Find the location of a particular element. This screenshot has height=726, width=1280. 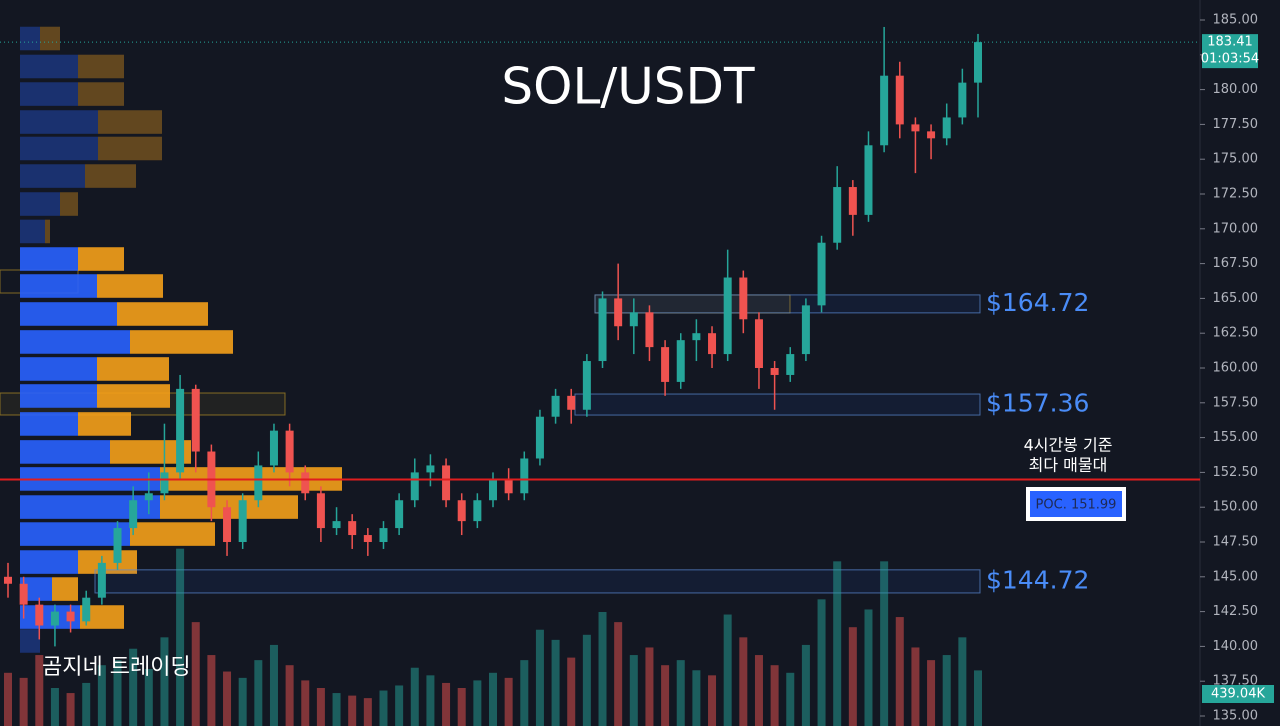

y-tick-label: 180.00 is located at coordinates (1236, 89).